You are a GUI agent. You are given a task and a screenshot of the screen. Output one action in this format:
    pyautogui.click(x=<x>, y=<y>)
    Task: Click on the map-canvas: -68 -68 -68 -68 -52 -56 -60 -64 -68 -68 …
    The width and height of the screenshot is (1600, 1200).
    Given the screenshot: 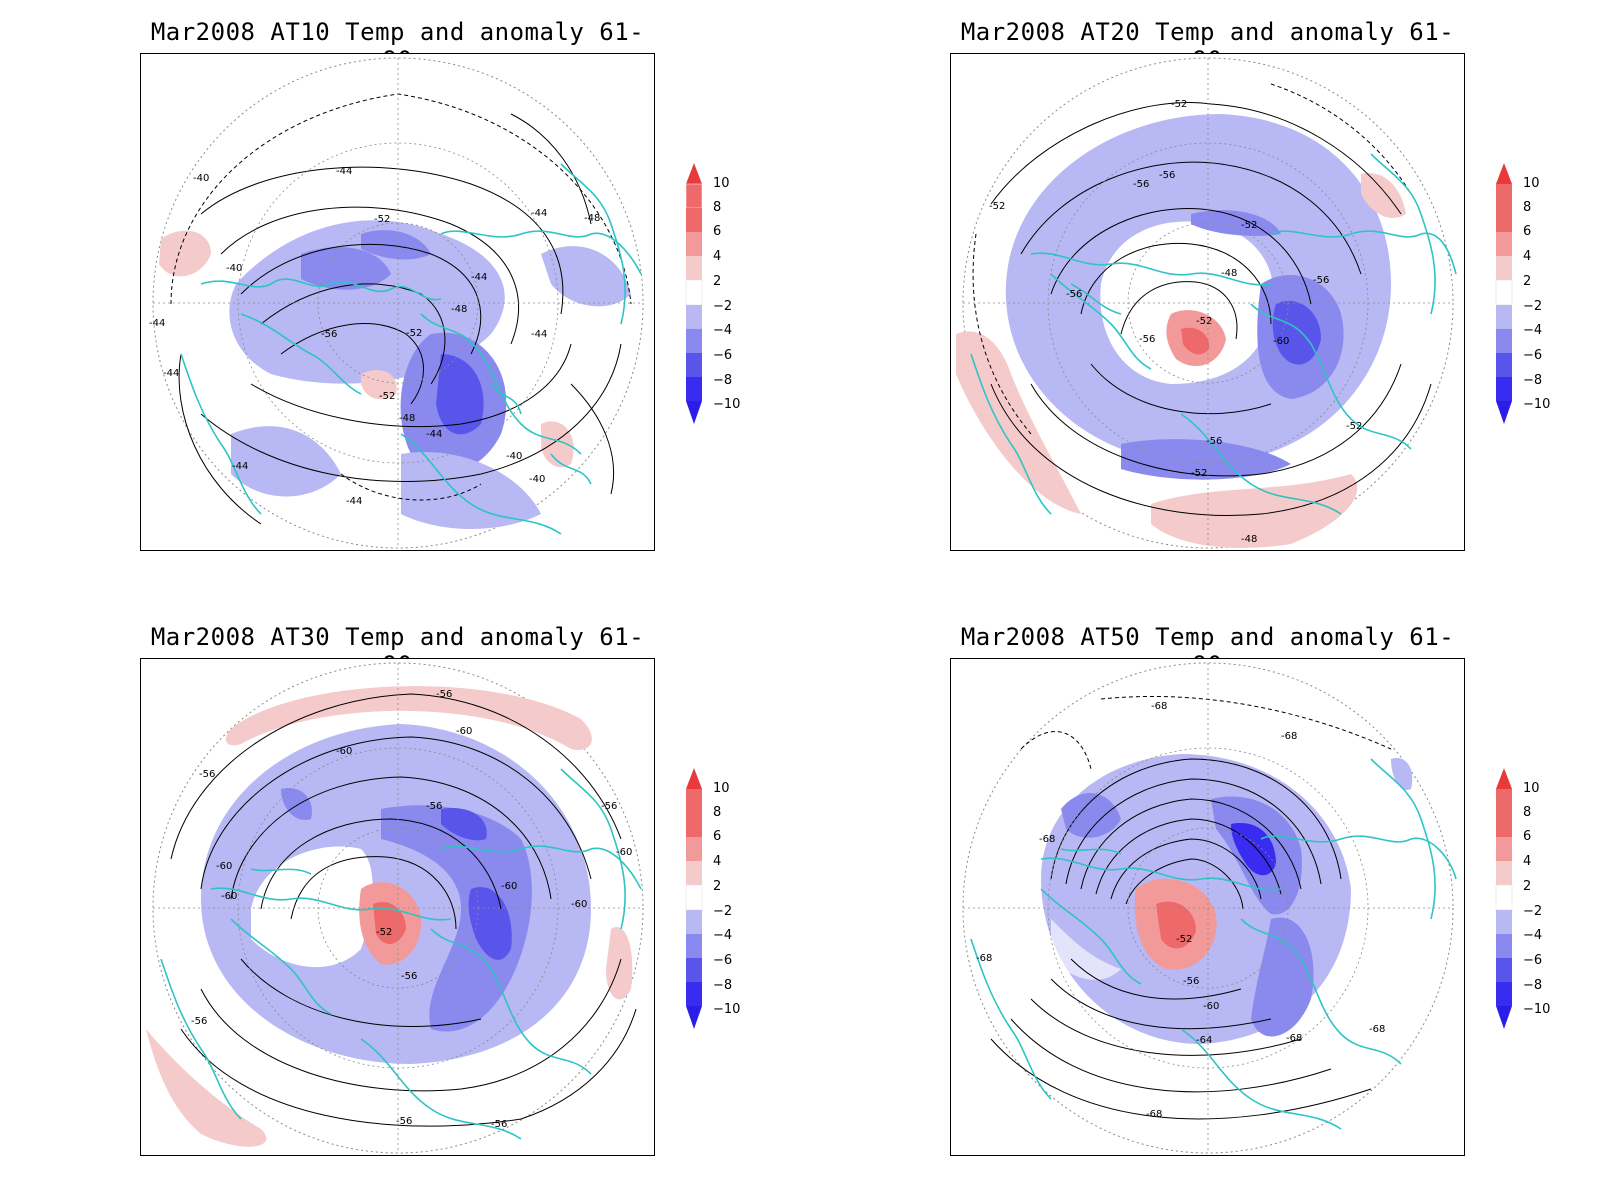 What is the action you would take?
    pyautogui.click(x=1209, y=908)
    